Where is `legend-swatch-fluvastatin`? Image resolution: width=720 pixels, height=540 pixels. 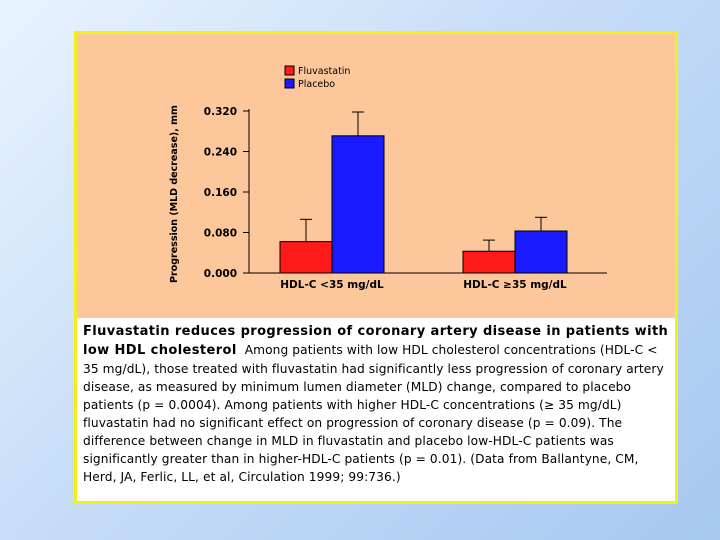
legend-swatch-fluvastatin is located at coordinates (289, 70).